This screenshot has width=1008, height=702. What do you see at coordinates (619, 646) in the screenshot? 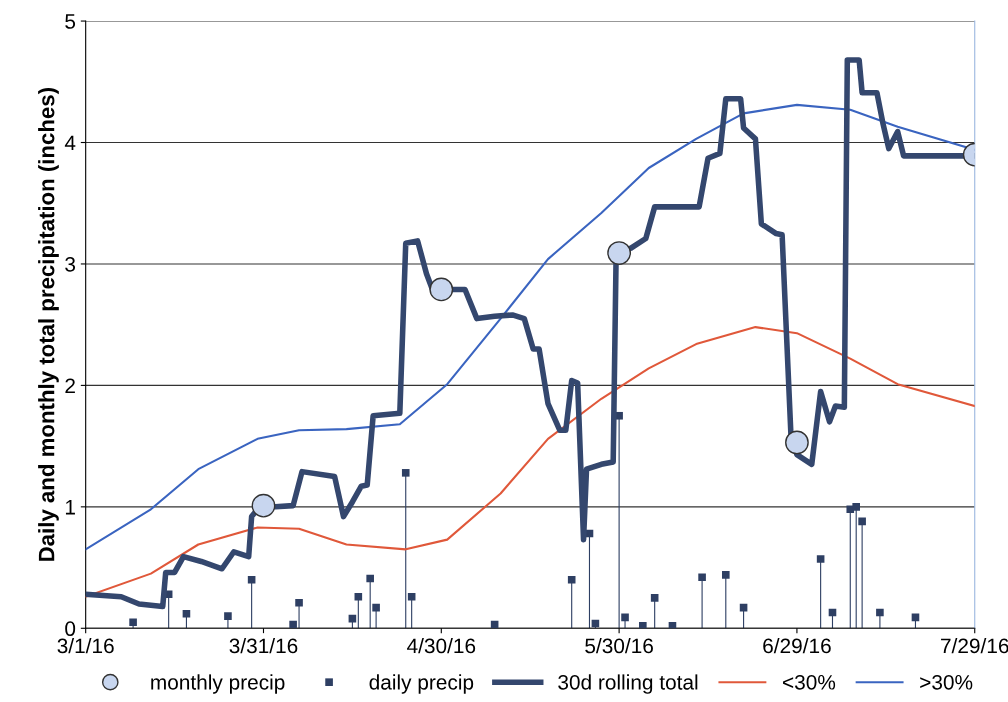
I see `x-tick-label: 5/30/16` at bounding box center [619, 646].